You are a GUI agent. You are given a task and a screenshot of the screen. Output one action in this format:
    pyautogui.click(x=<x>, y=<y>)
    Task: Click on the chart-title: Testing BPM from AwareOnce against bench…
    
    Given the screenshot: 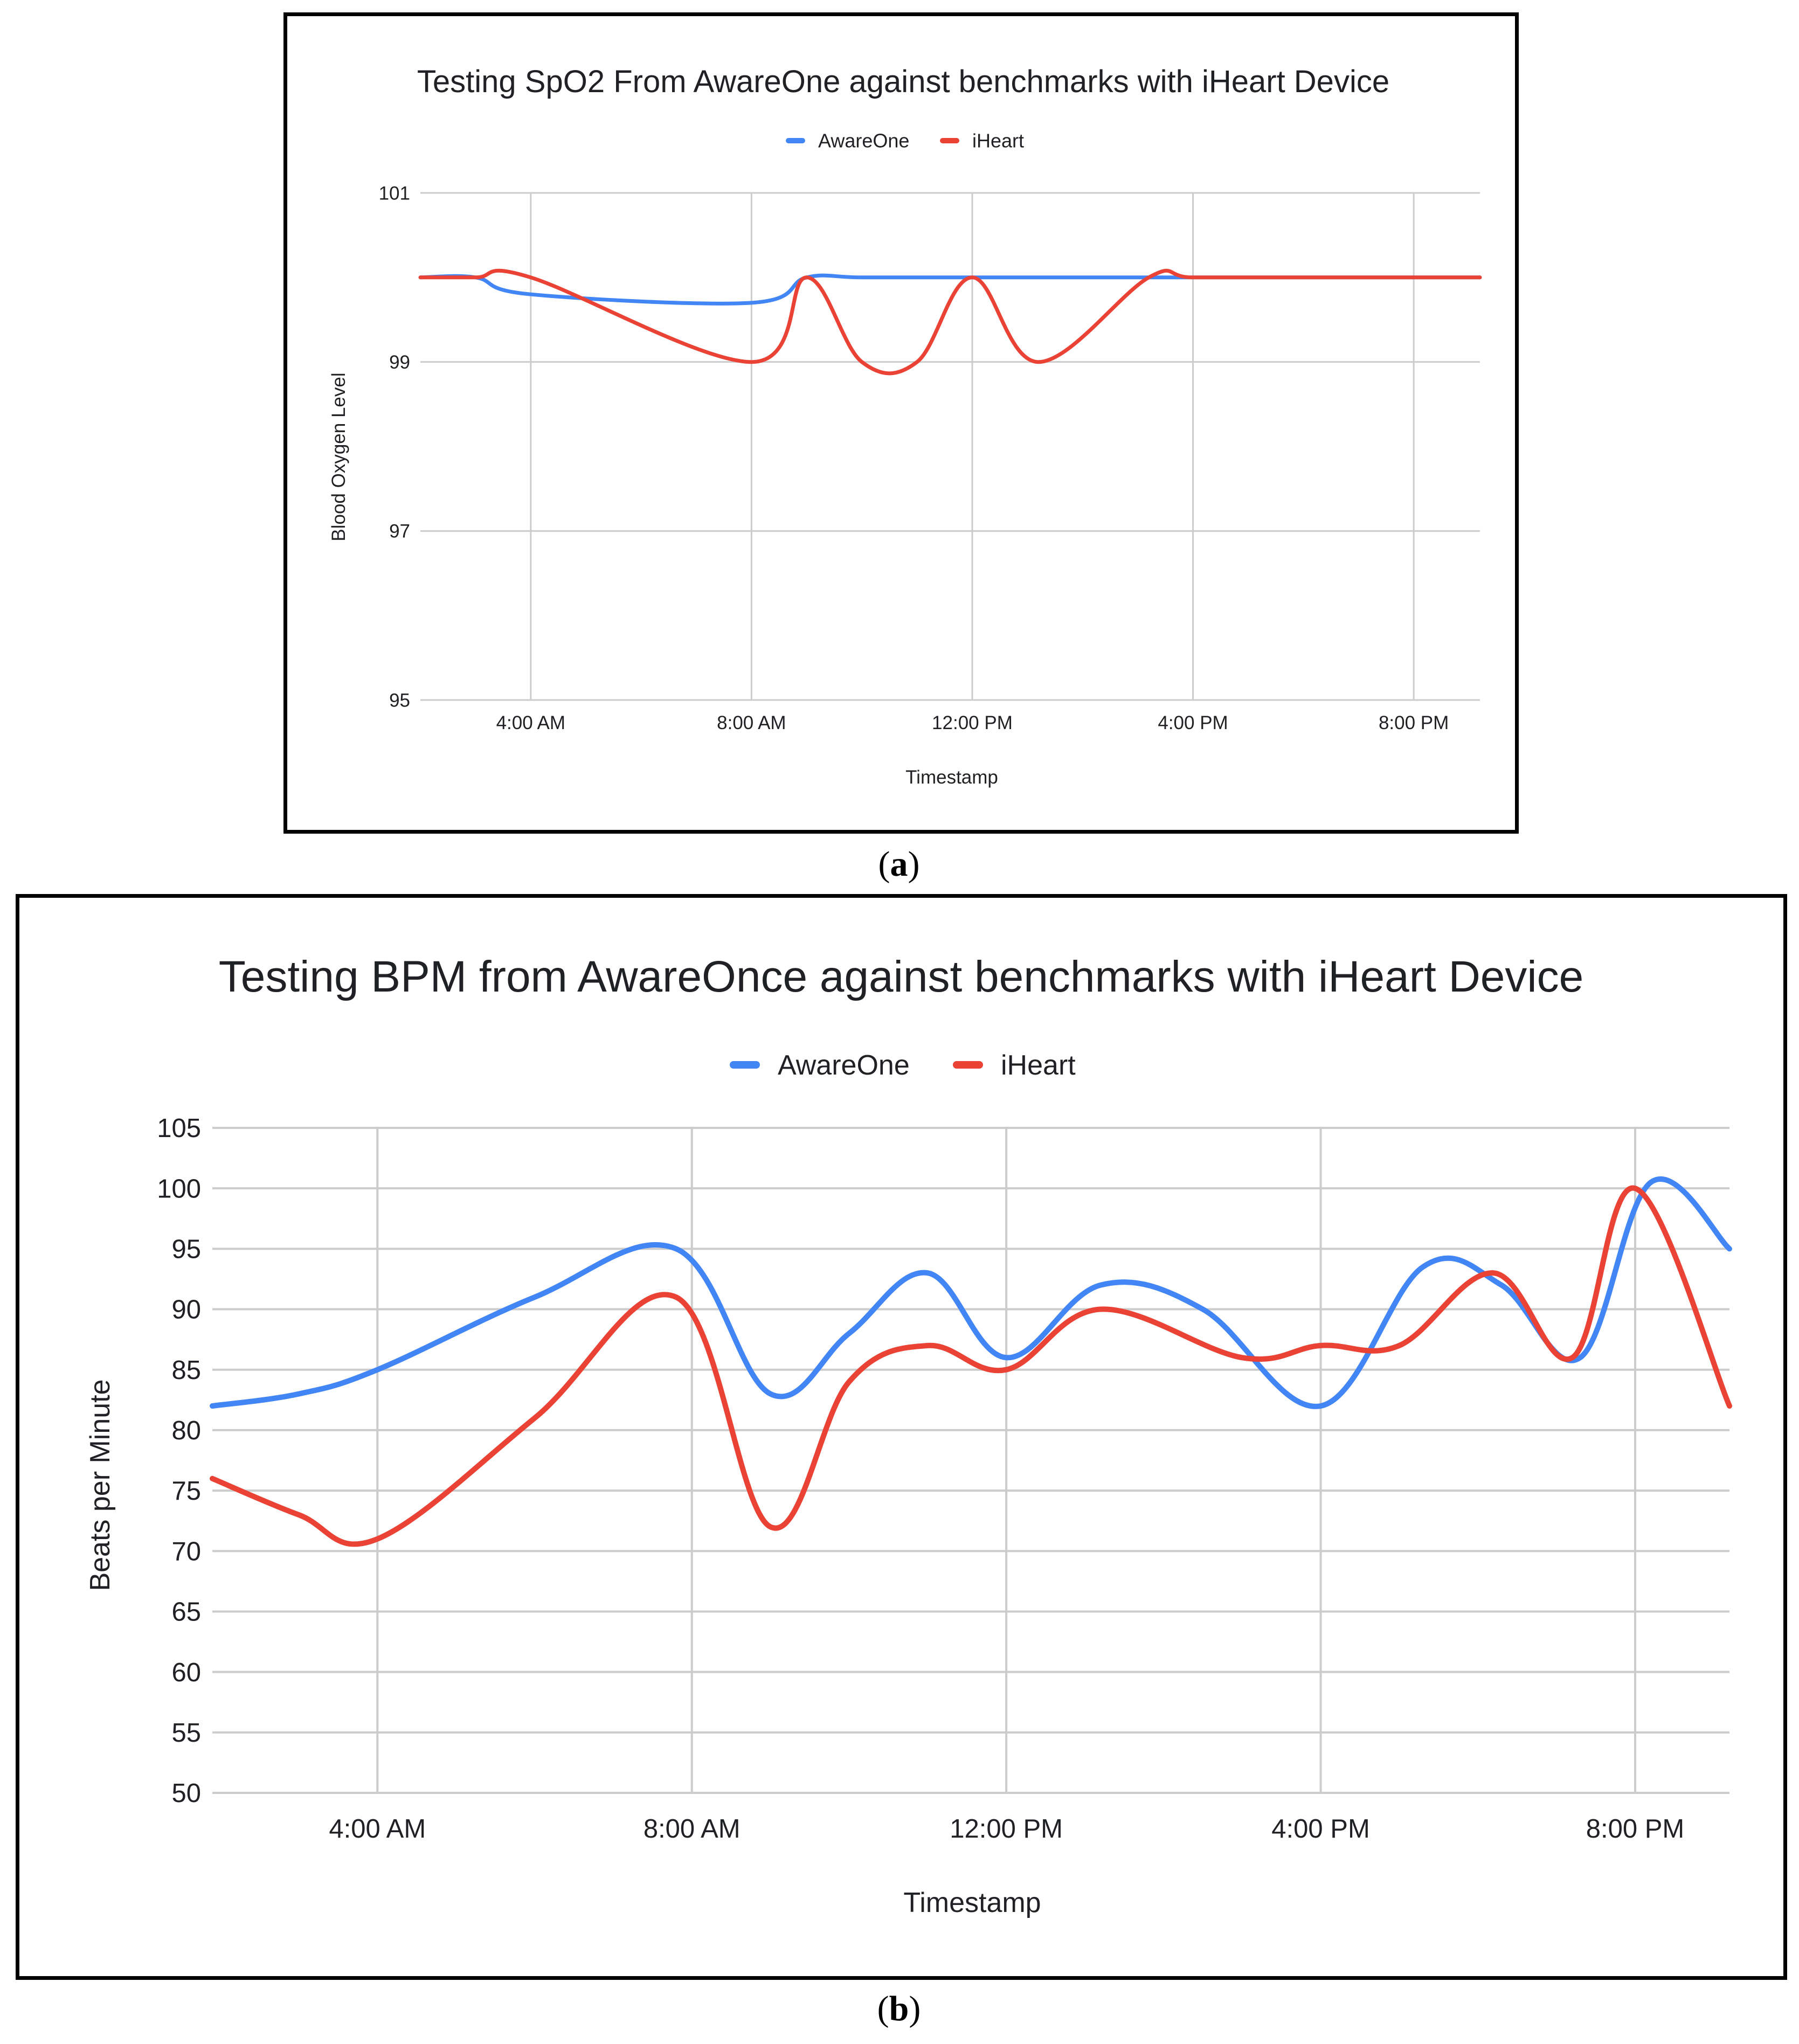 What is the action you would take?
    pyautogui.click(x=901, y=977)
    